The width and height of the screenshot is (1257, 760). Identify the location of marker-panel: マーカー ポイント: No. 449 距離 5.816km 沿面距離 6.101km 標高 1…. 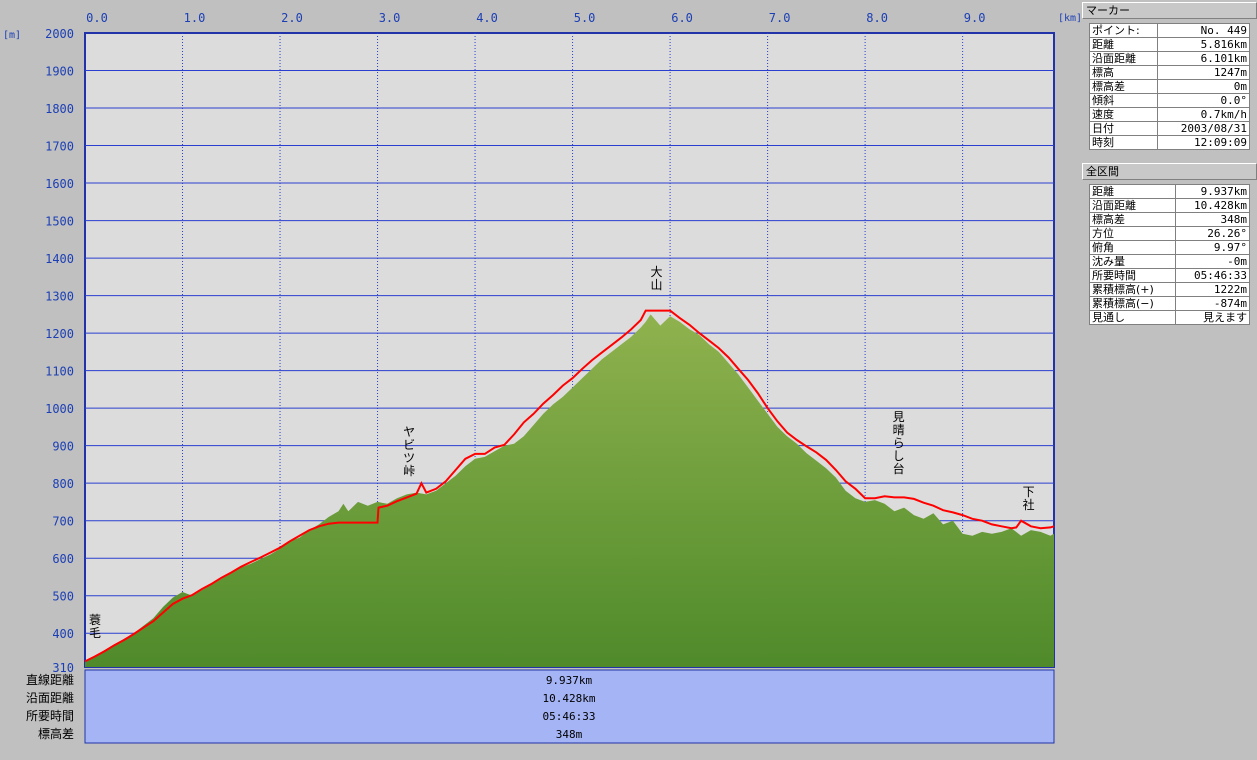
(1169, 76).